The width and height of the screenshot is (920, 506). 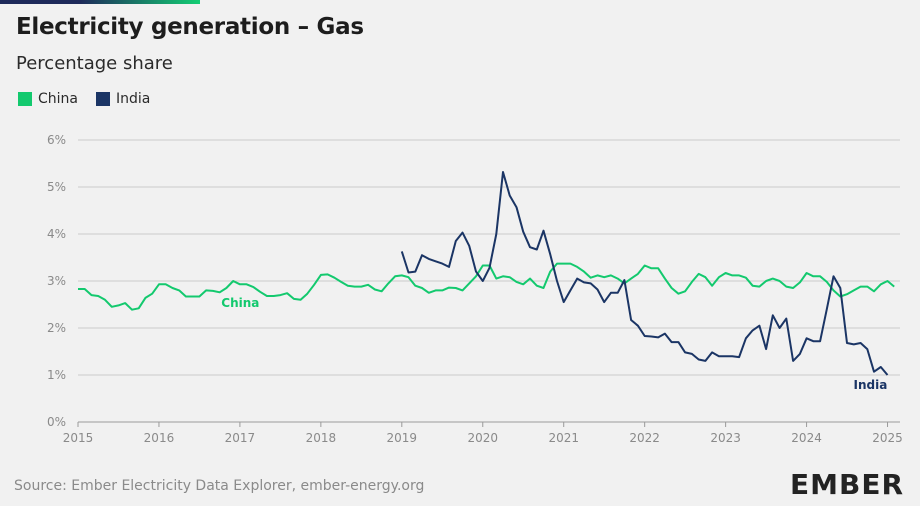 I want to click on legend-swatch-india, so click(x=103, y=99).